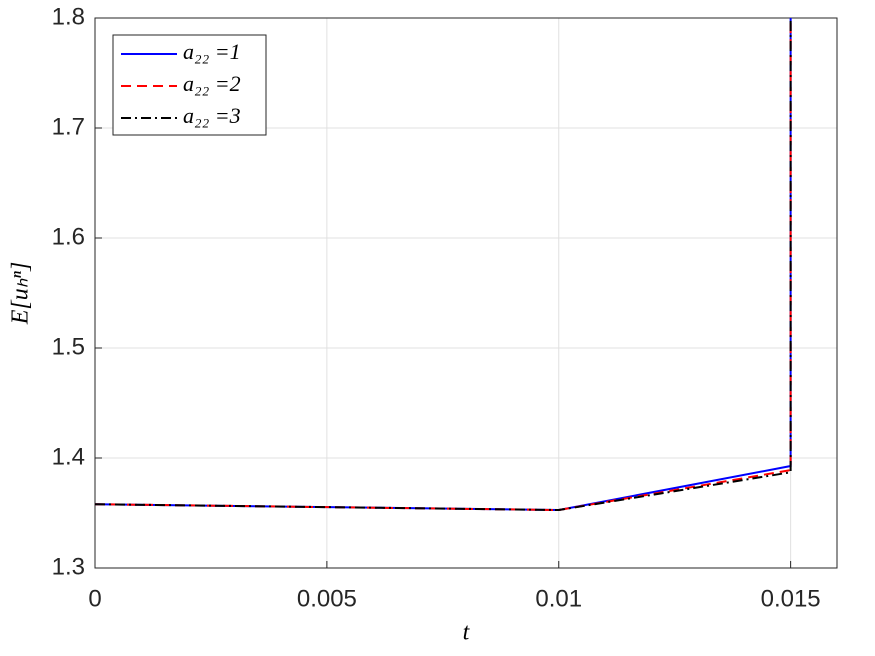  Describe the element at coordinates (68, 456) in the screenshot. I see `y-tick-label: 1.4` at that location.